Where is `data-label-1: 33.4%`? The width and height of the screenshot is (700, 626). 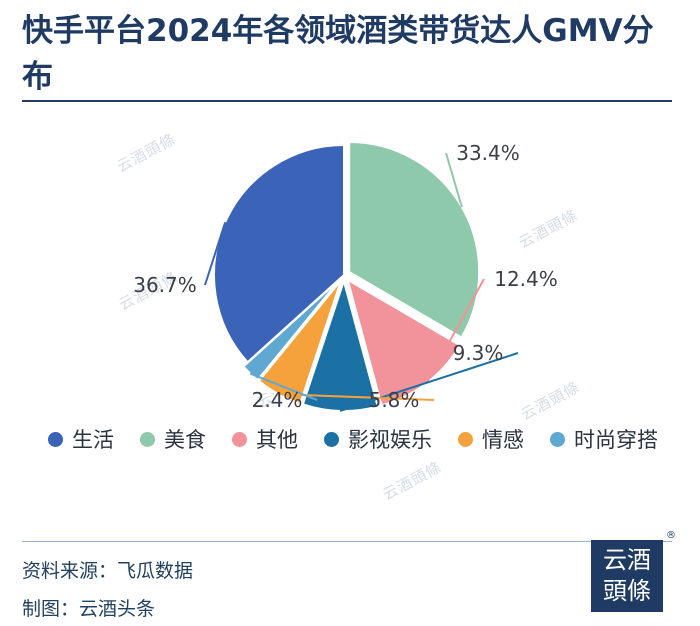 data-label-1: 33.4% is located at coordinates (488, 153).